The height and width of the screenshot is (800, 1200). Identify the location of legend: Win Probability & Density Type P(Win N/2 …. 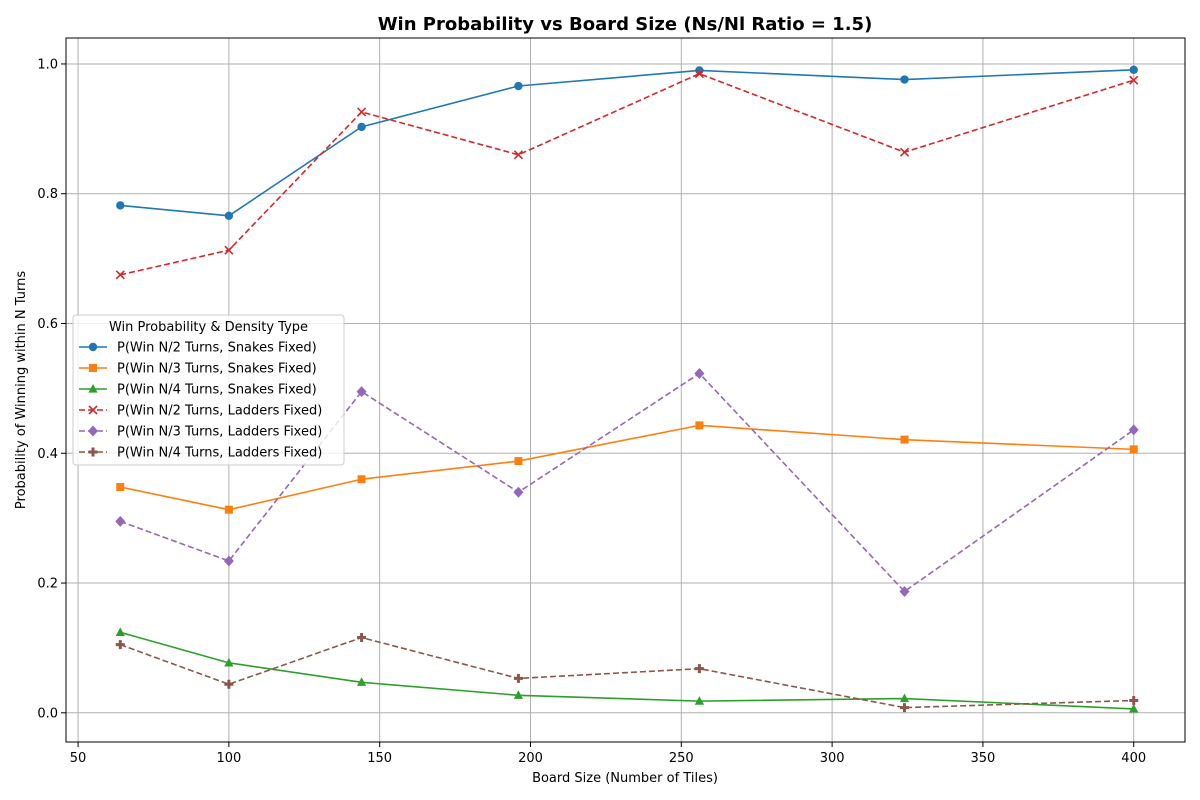
(208, 390).